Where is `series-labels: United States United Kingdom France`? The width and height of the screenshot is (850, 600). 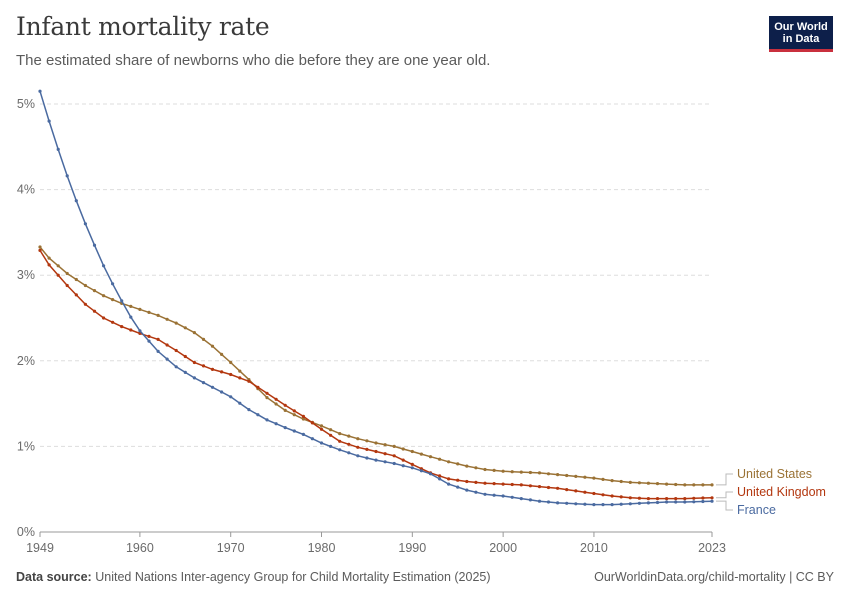
series-labels: United States United Kingdom France is located at coordinates (771, 492).